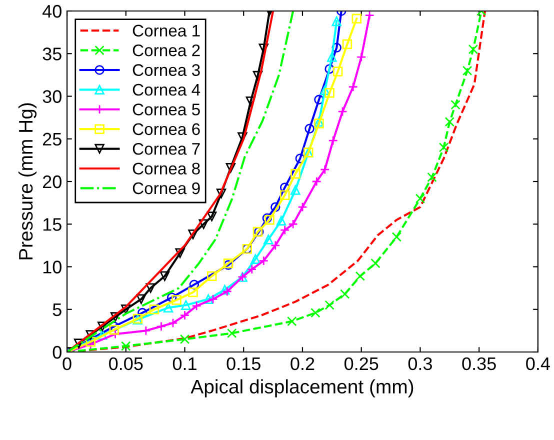 The image size is (554, 440). What do you see at coordinates (67, 363) in the screenshot?
I see `x-tick-label: 0` at bounding box center [67, 363].